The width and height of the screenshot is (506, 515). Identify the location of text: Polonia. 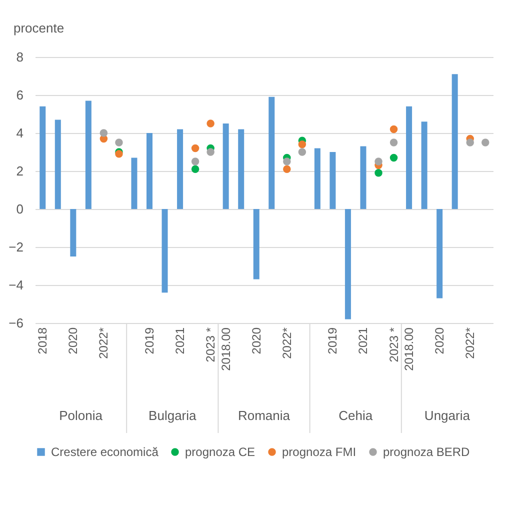
(81, 415).